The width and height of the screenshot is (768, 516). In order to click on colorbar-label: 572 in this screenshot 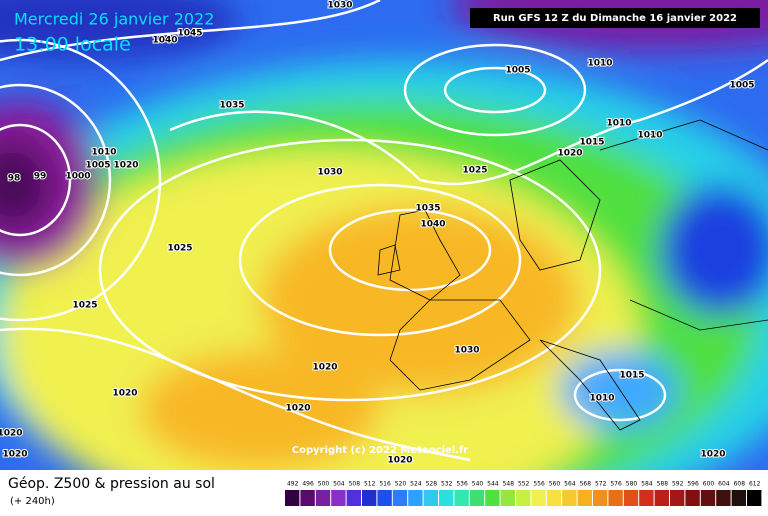, I will do `click(601, 484)`.